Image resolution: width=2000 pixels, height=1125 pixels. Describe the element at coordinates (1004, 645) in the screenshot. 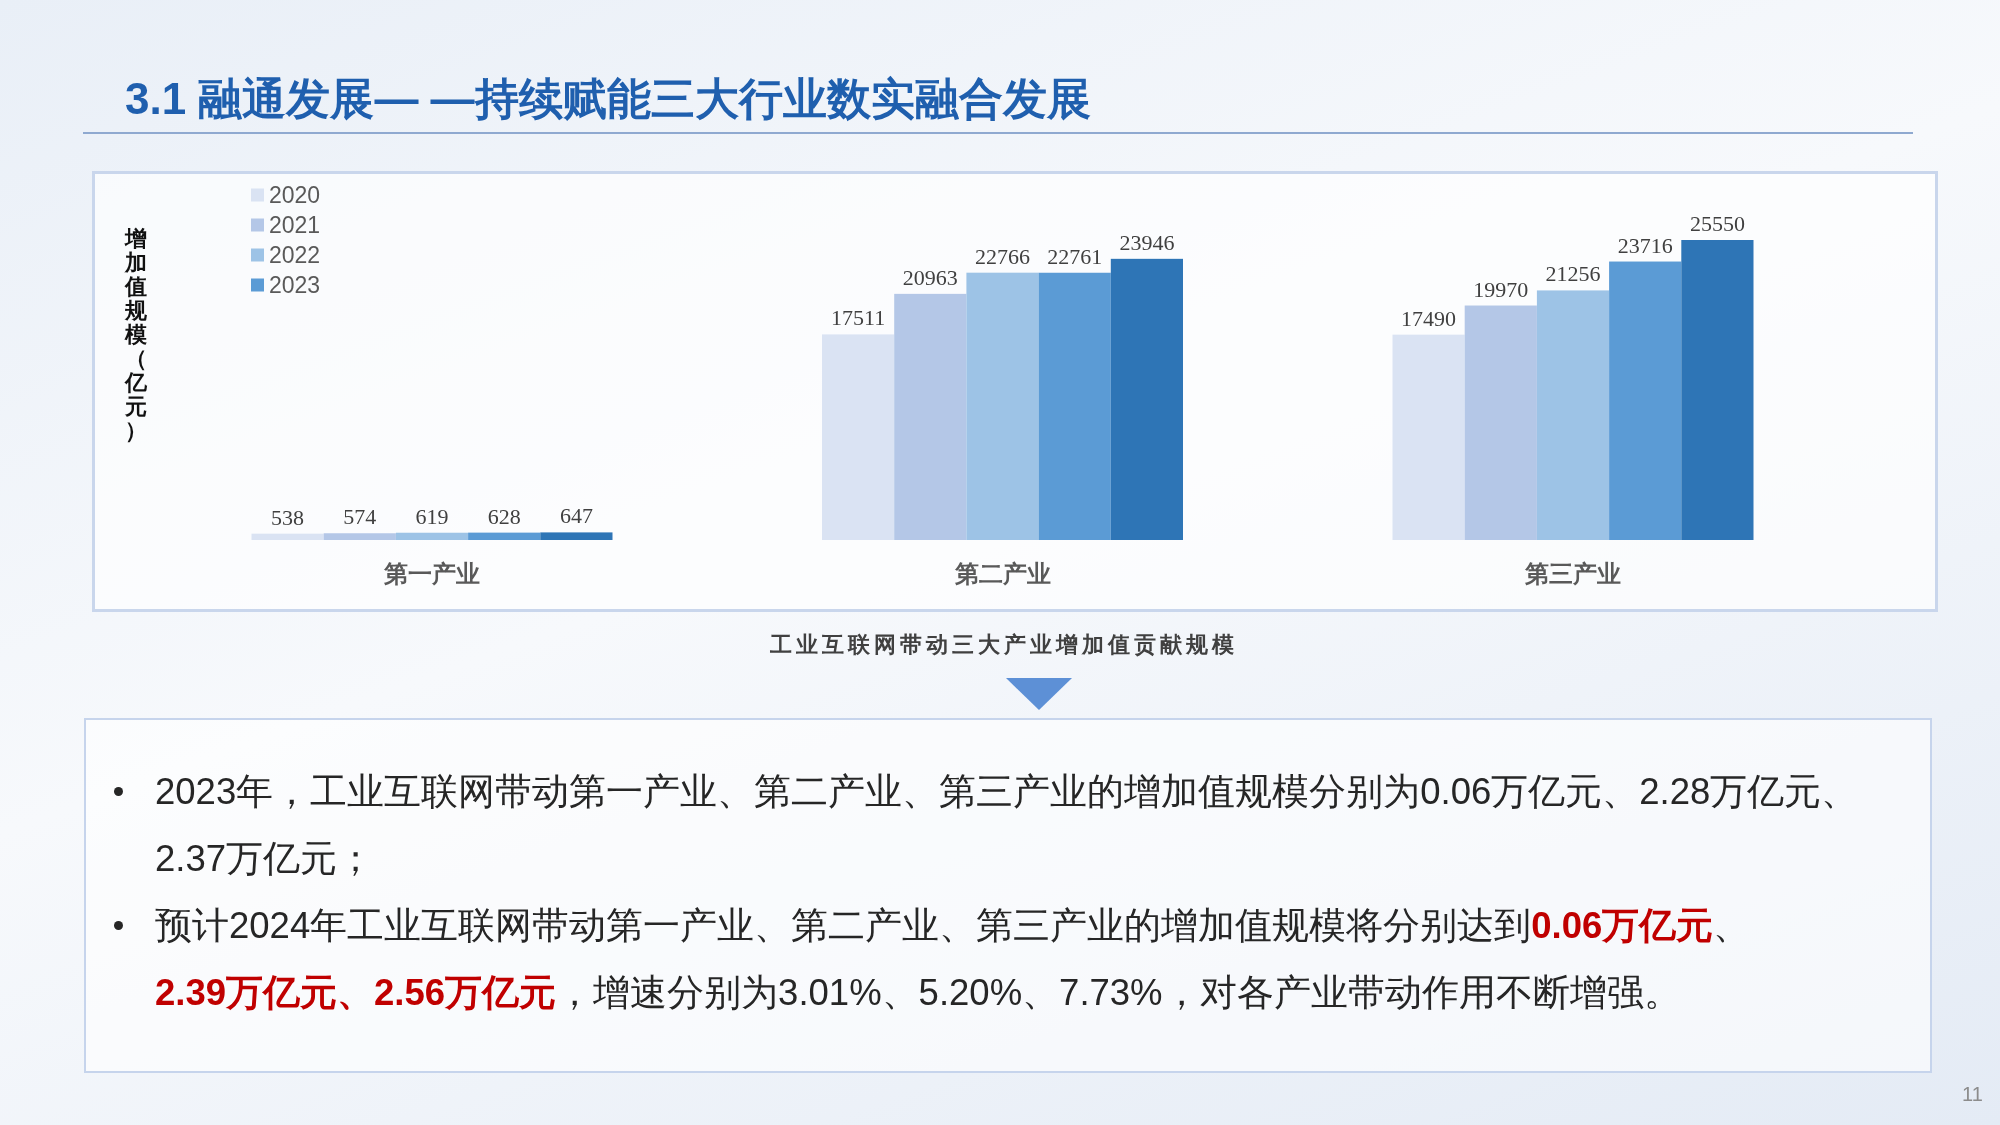

I see `text: 工业互联网带动三大产业增加值贡献规模` at that location.